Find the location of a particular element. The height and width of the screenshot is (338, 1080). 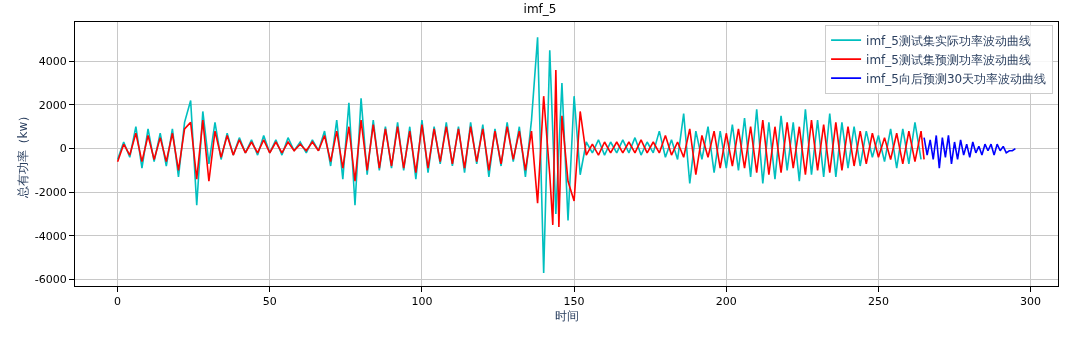

x-tick-label: 300 is located at coordinates (1031, 302).